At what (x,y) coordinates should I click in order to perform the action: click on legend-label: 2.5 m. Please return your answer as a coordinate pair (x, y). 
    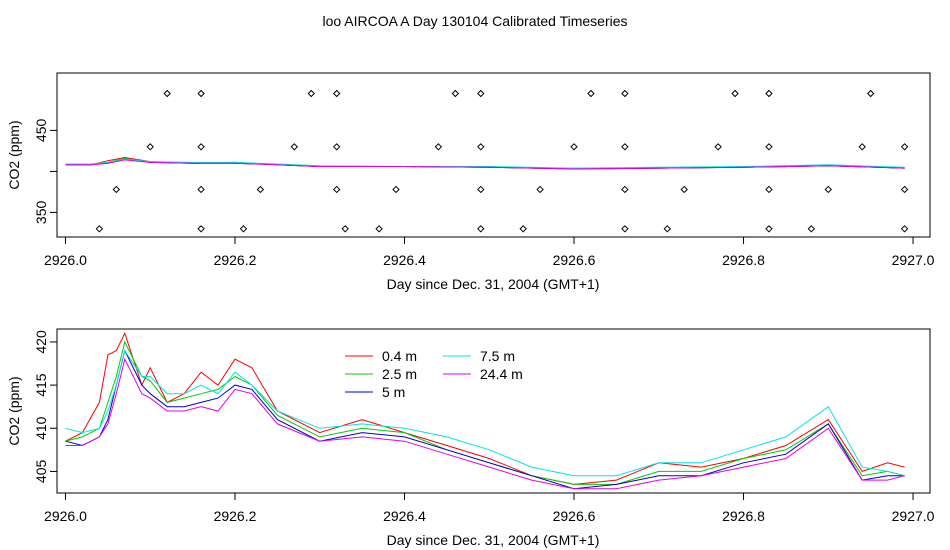
    Looking at the image, I should click on (399, 374).